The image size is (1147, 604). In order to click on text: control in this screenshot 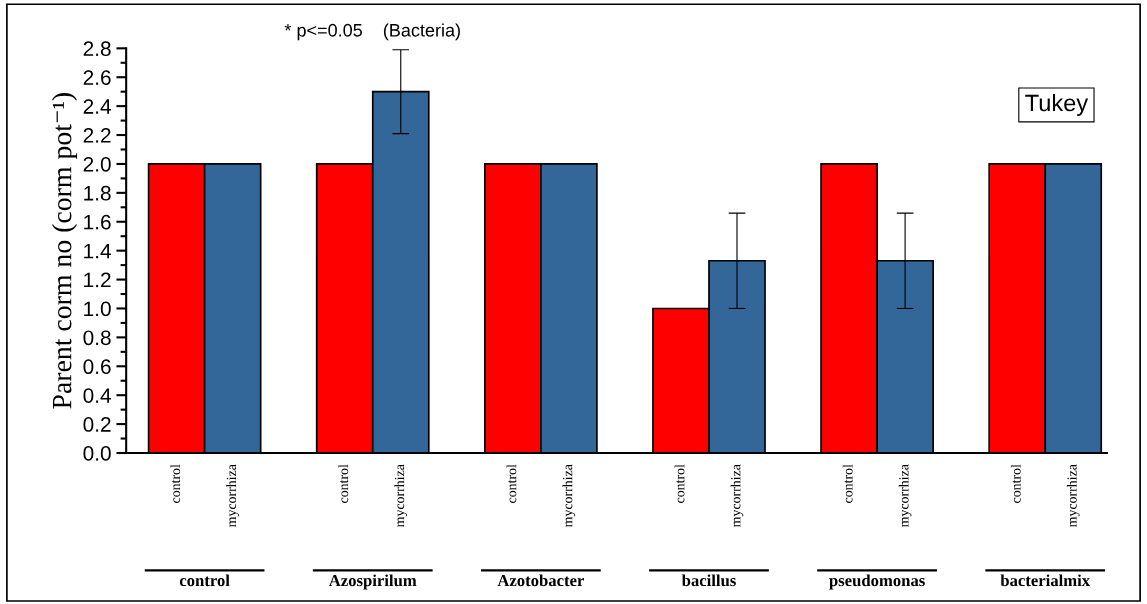, I will do `click(204, 580)`.